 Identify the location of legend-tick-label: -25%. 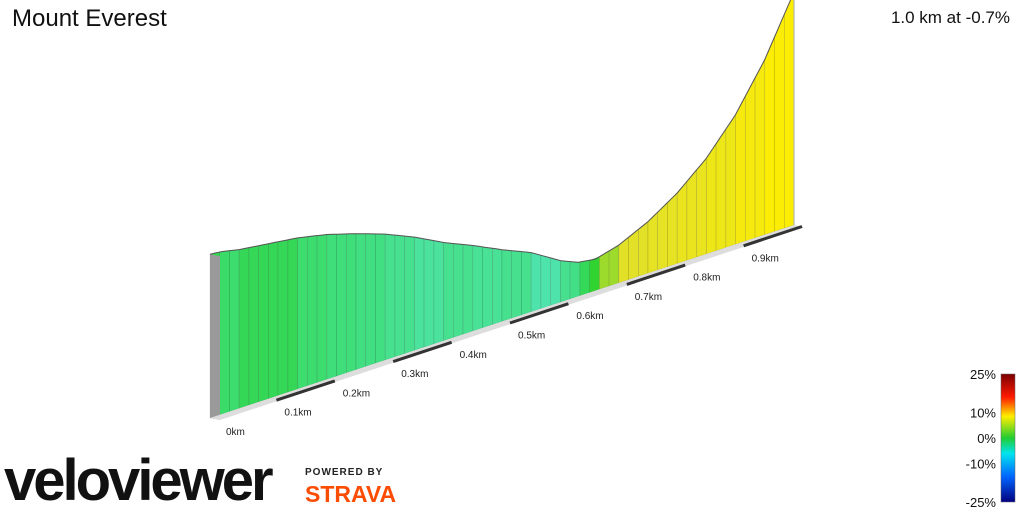
(981, 502).